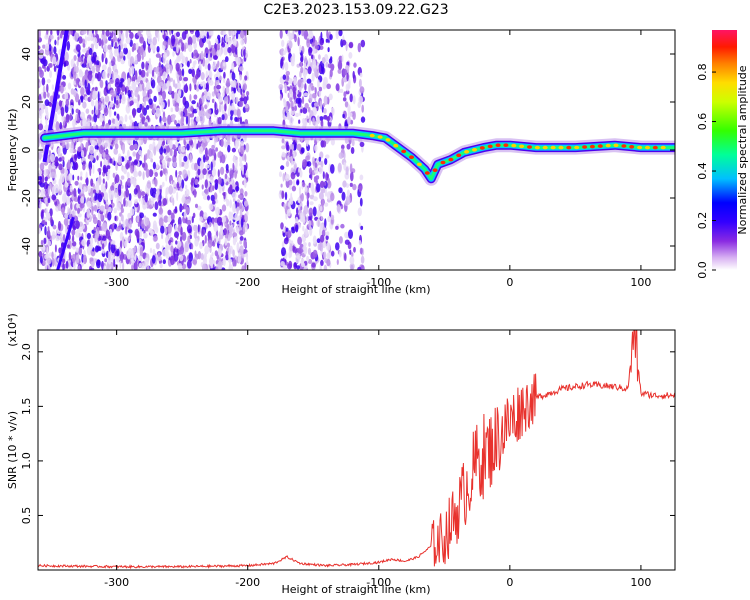 The width and height of the screenshot is (750, 600). What do you see at coordinates (12, 150) in the screenshot?
I see `spectrogram-y-label: Frequency (Hz)` at bounding box center [12, 150].